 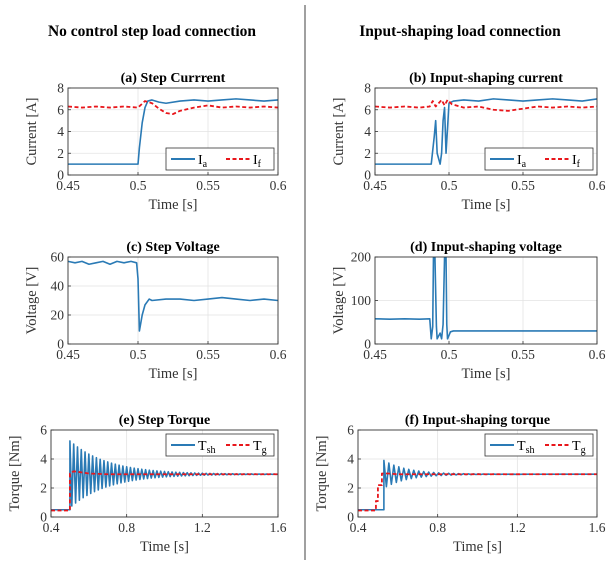 I want to click on x-tick-label: 0.4, so click(x=51, y=527).